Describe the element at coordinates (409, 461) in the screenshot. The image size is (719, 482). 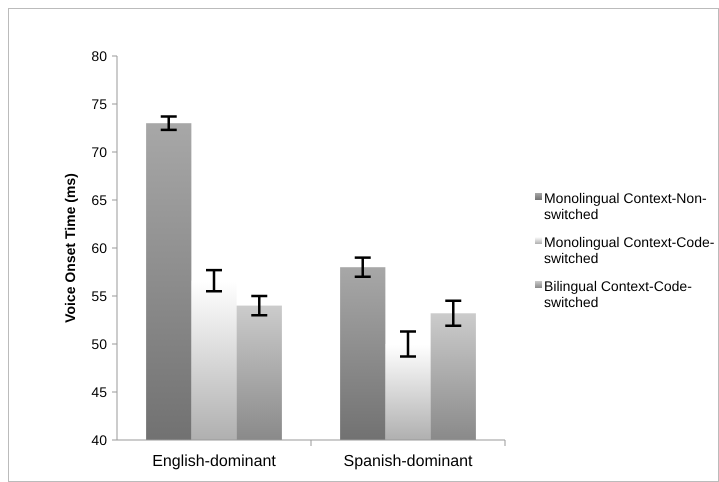
I see `x-tick-label: Spanish-dominant` at that location.